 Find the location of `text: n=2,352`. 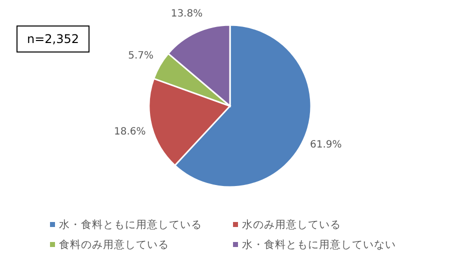

text: n=2,352 is located at coordinates (53, 39).